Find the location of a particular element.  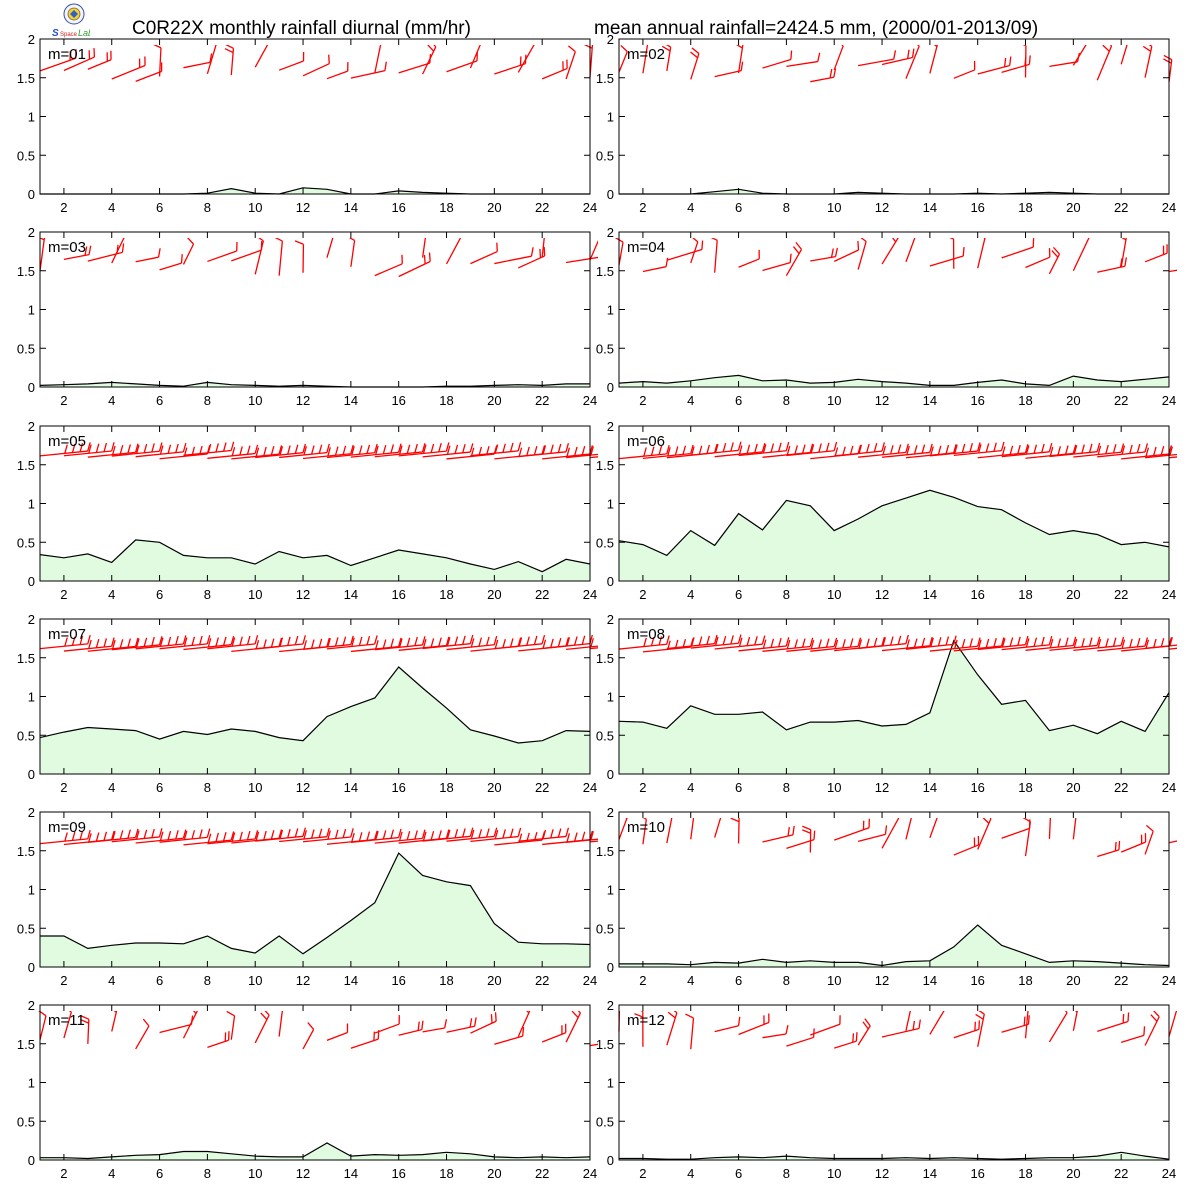

y-tick-label: 0 is located at coordinates (31, 774).